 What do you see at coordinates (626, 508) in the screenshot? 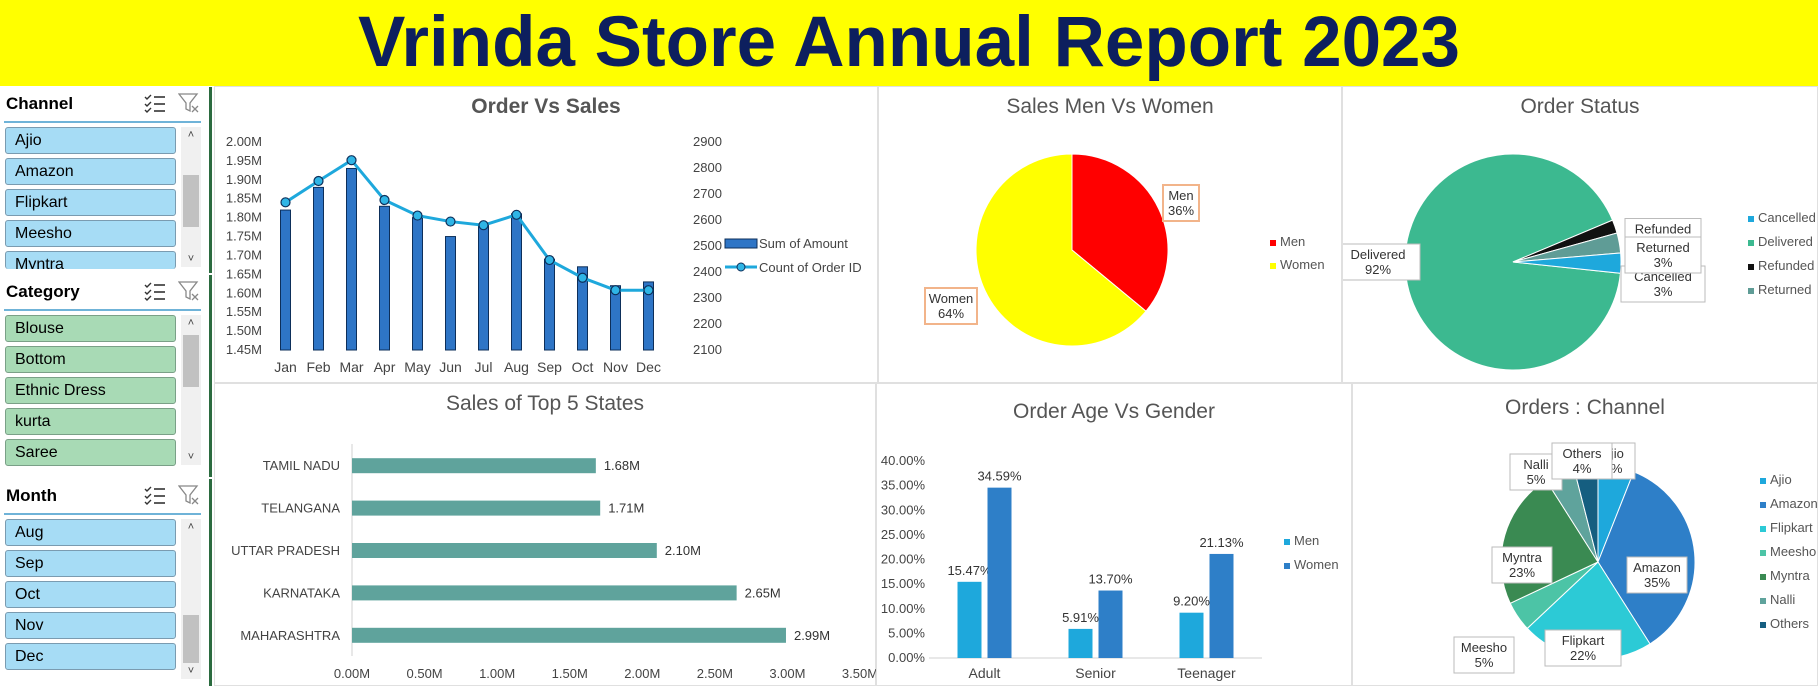
I see `data-label: 1.71M` at bounding box center [626, 508].